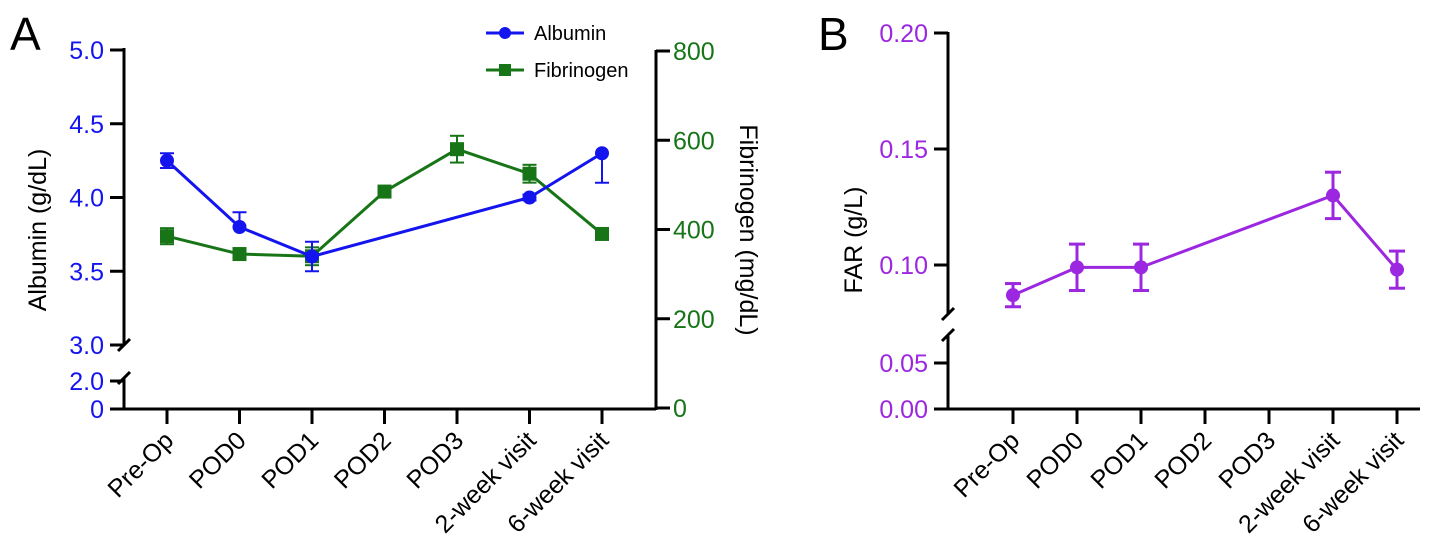 This screenshot has height=554, width=1438. What do you see at coordinates (435, 460) in the screenshot?
I see `x-axis-category-label: POD3` at bounding box center [435, 460].